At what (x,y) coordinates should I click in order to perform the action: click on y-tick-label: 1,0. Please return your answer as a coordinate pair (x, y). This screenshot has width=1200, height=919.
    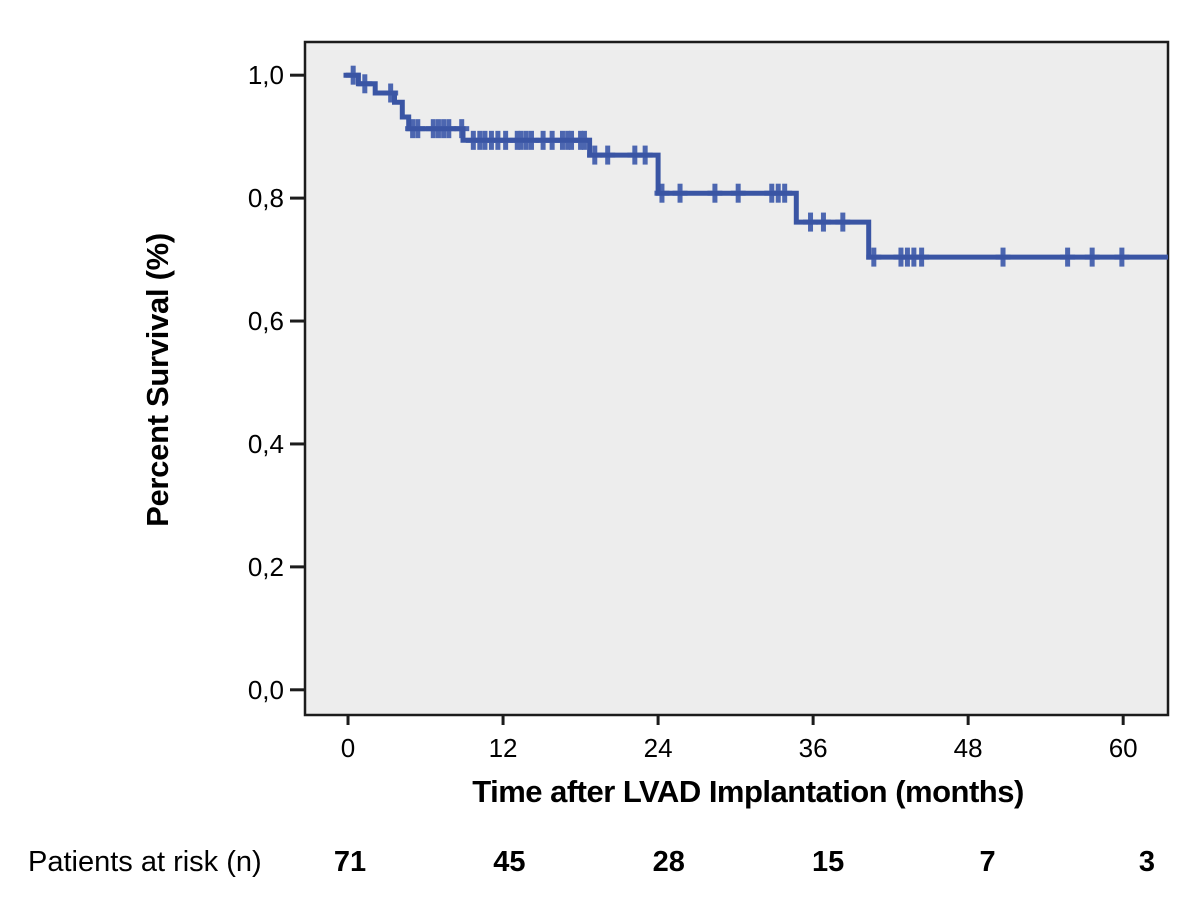
    Looking at the image, I should click on (266, 75).